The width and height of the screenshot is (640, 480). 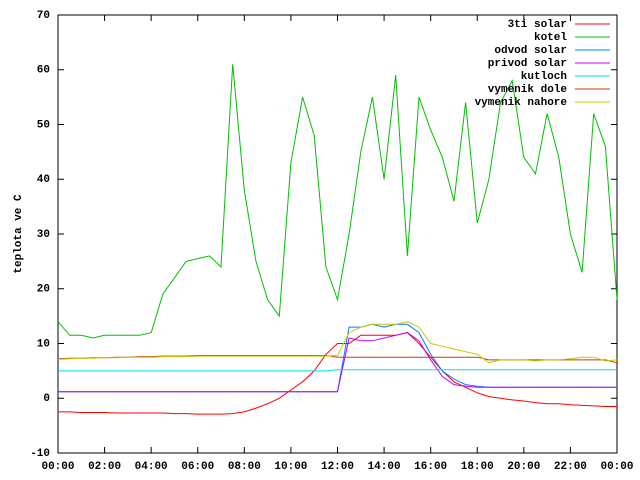 I want to click on y-tick-label: 40, so click(x=43, y=180).